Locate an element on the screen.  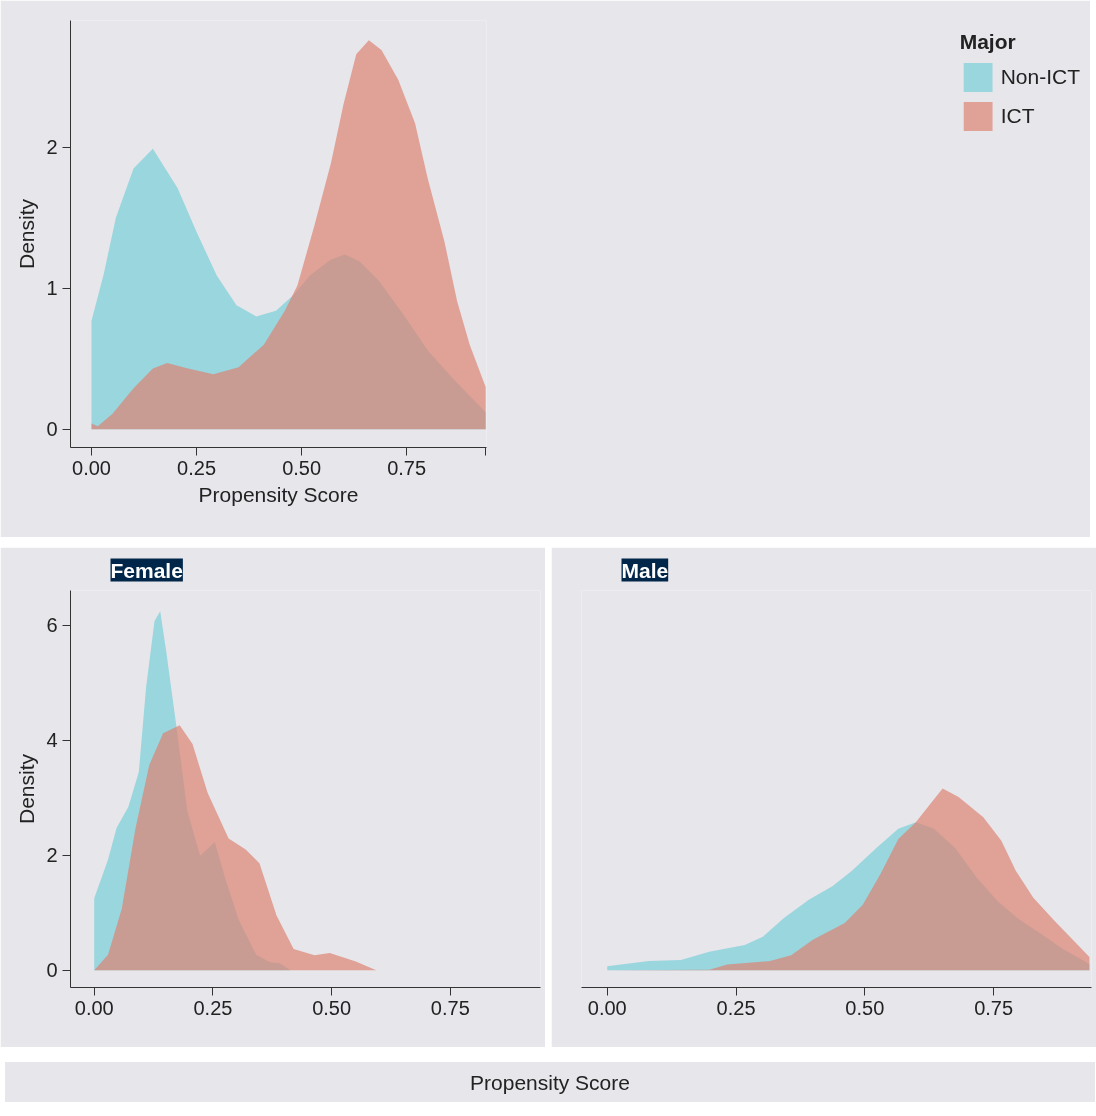
y-tick-label: 6 is located at coordinates (52, 625).